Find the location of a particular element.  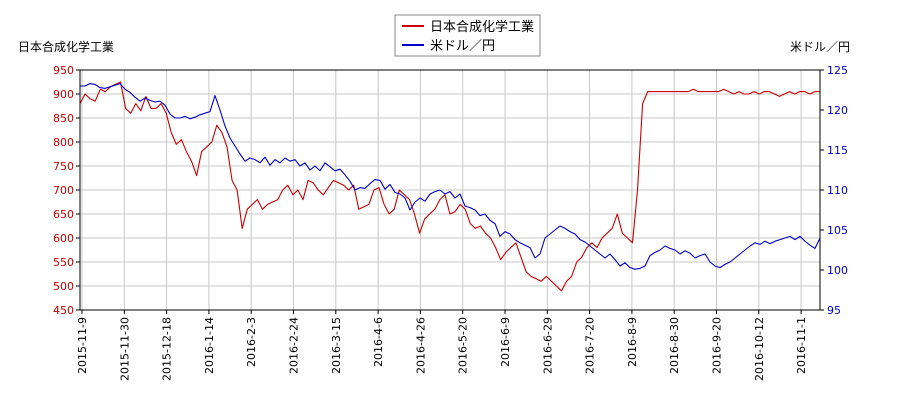

legend-label-series-1: 日本合成化学工業 is located at coordinates (482, 27).